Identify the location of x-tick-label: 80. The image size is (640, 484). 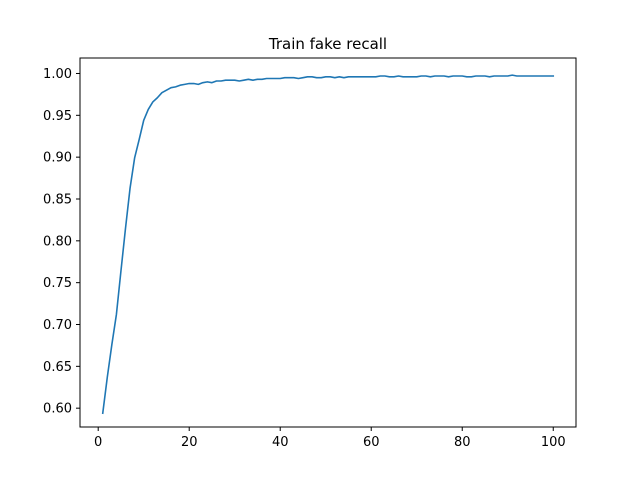
(462, 442).